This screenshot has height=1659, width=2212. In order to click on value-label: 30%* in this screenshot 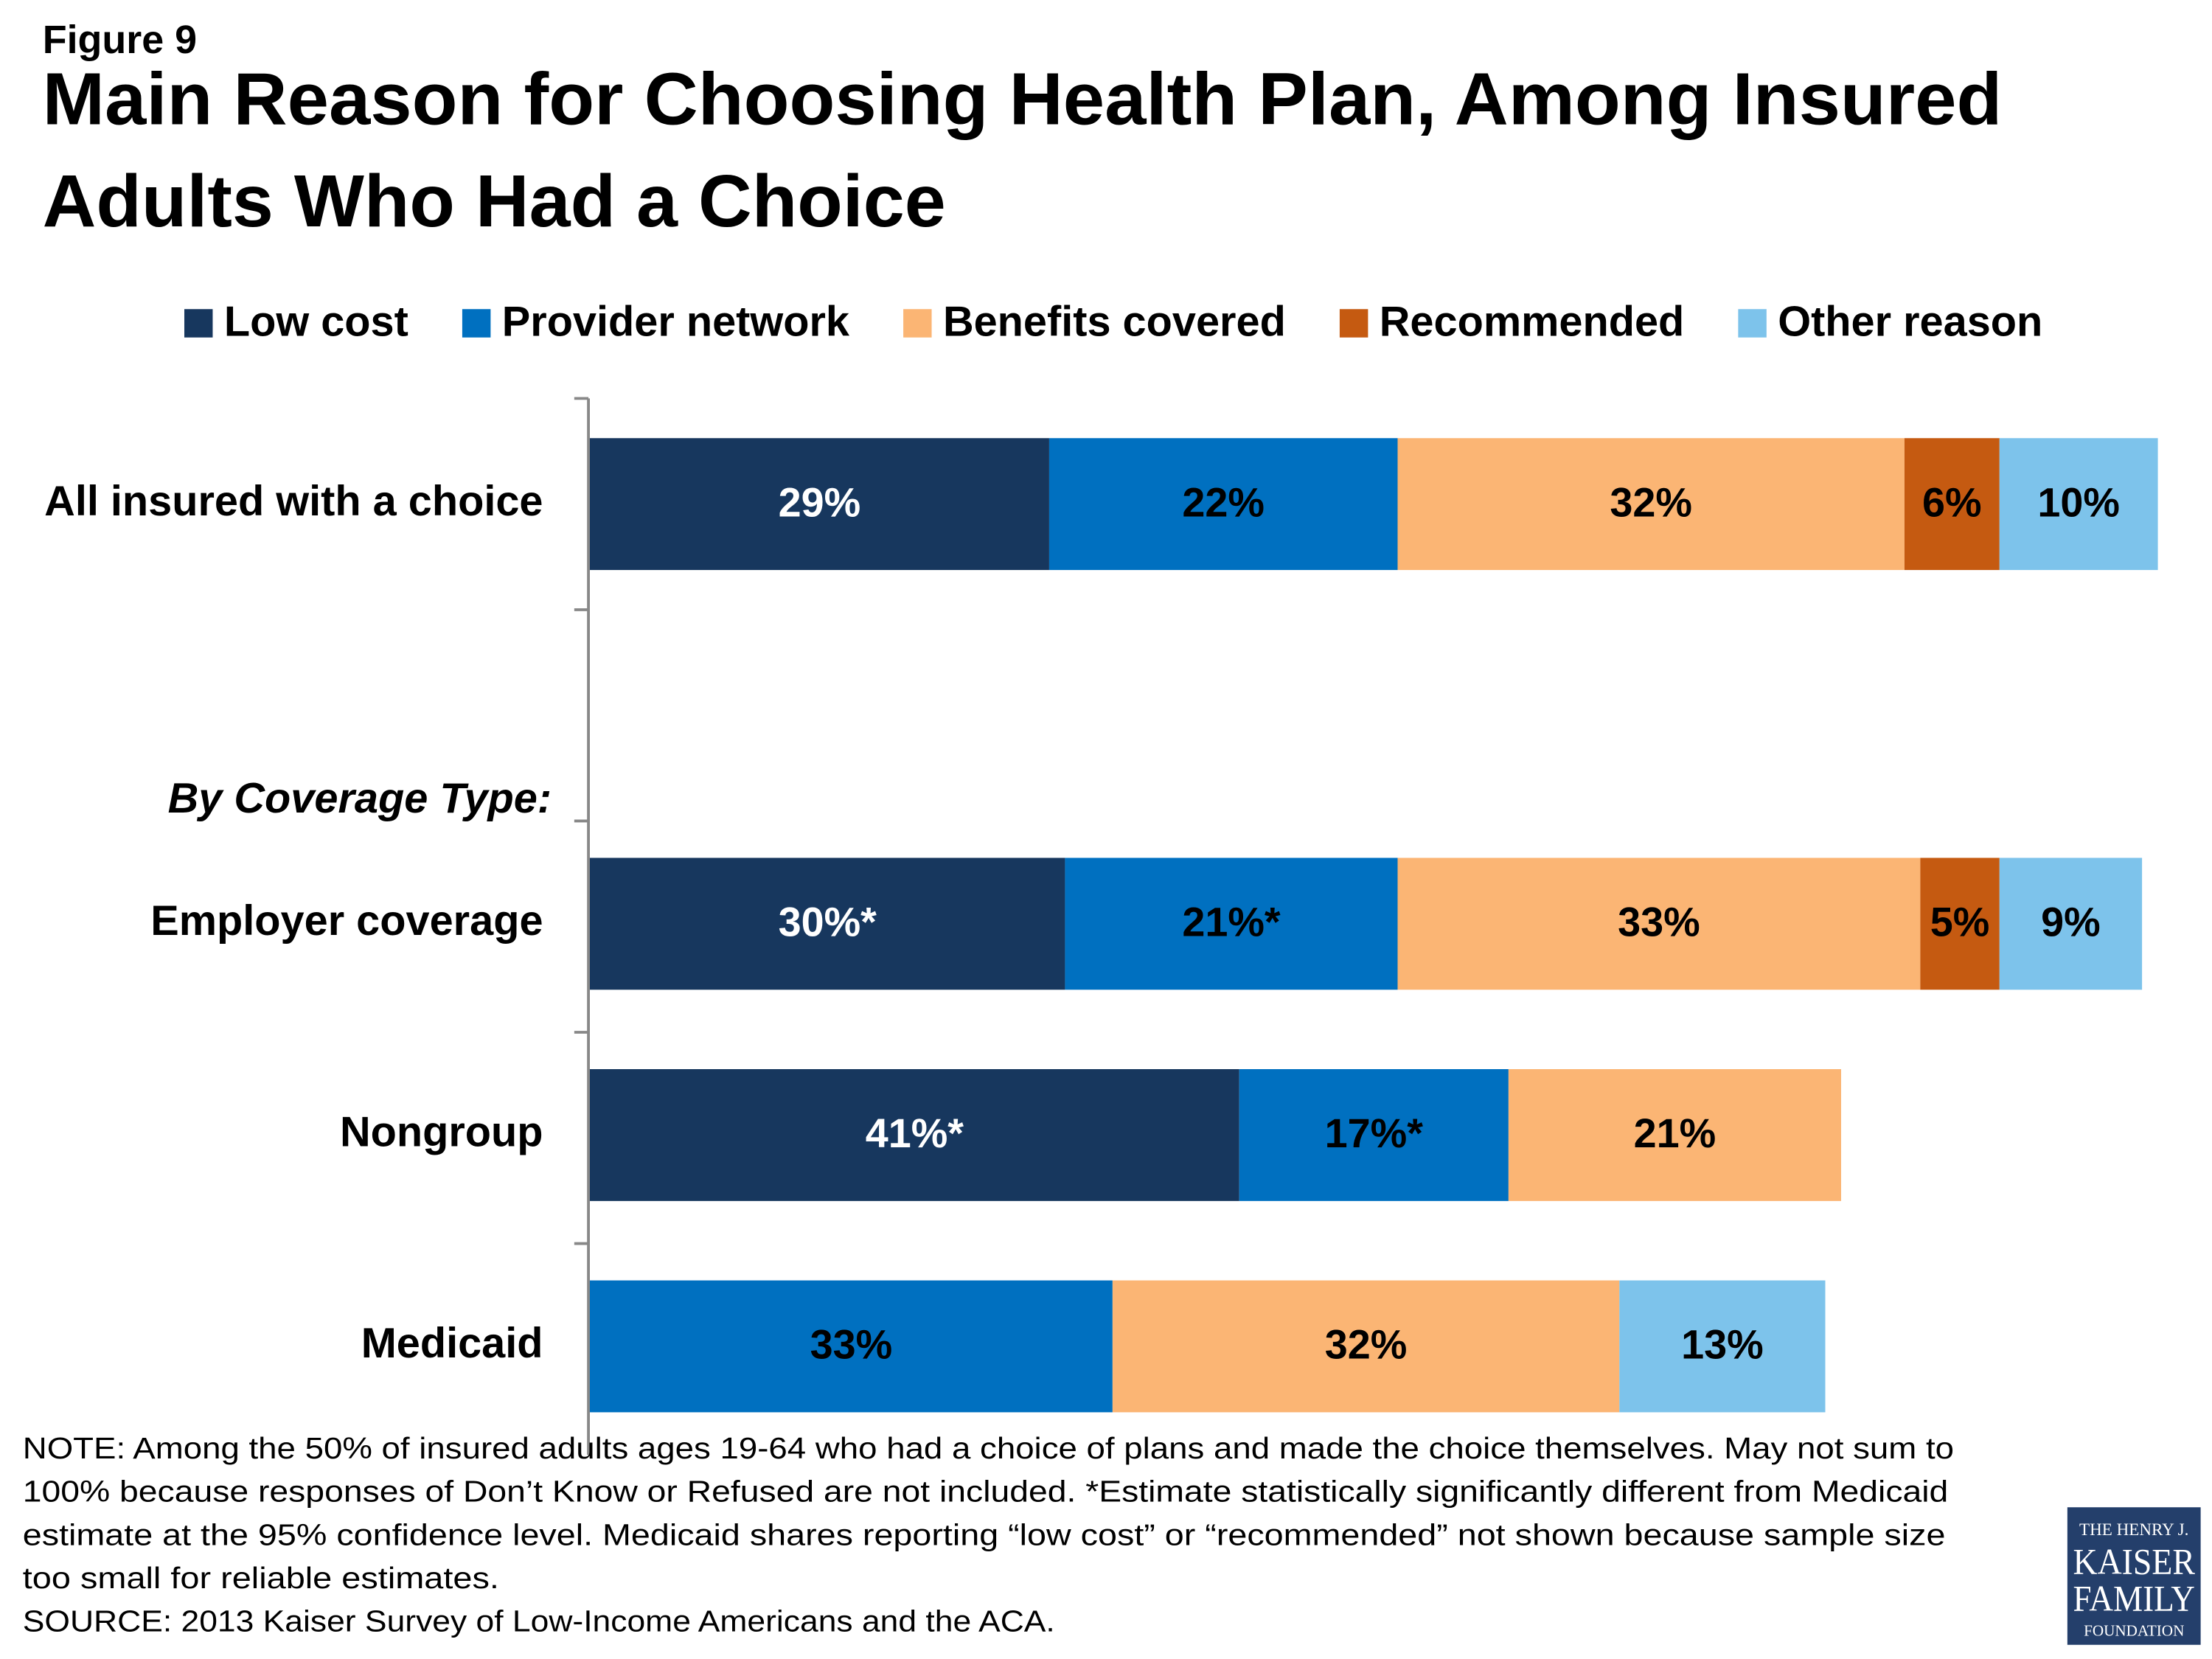, I will do `click(828, 922)`.